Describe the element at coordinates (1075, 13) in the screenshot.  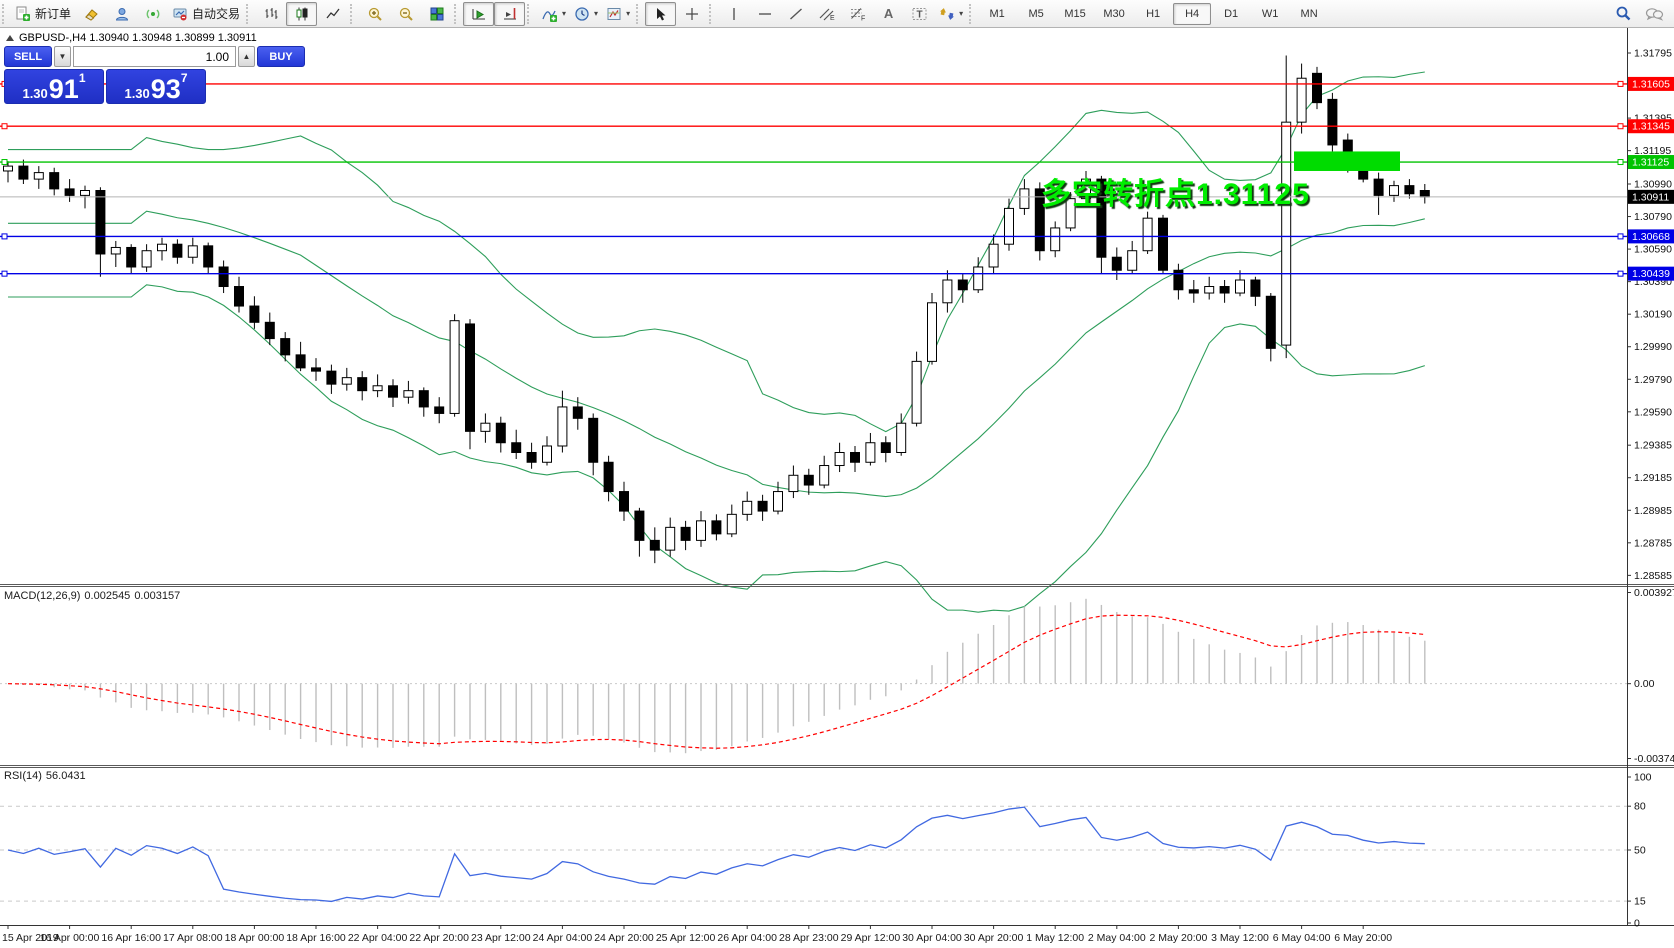
I see `timeframe-M15: M15` at that location.